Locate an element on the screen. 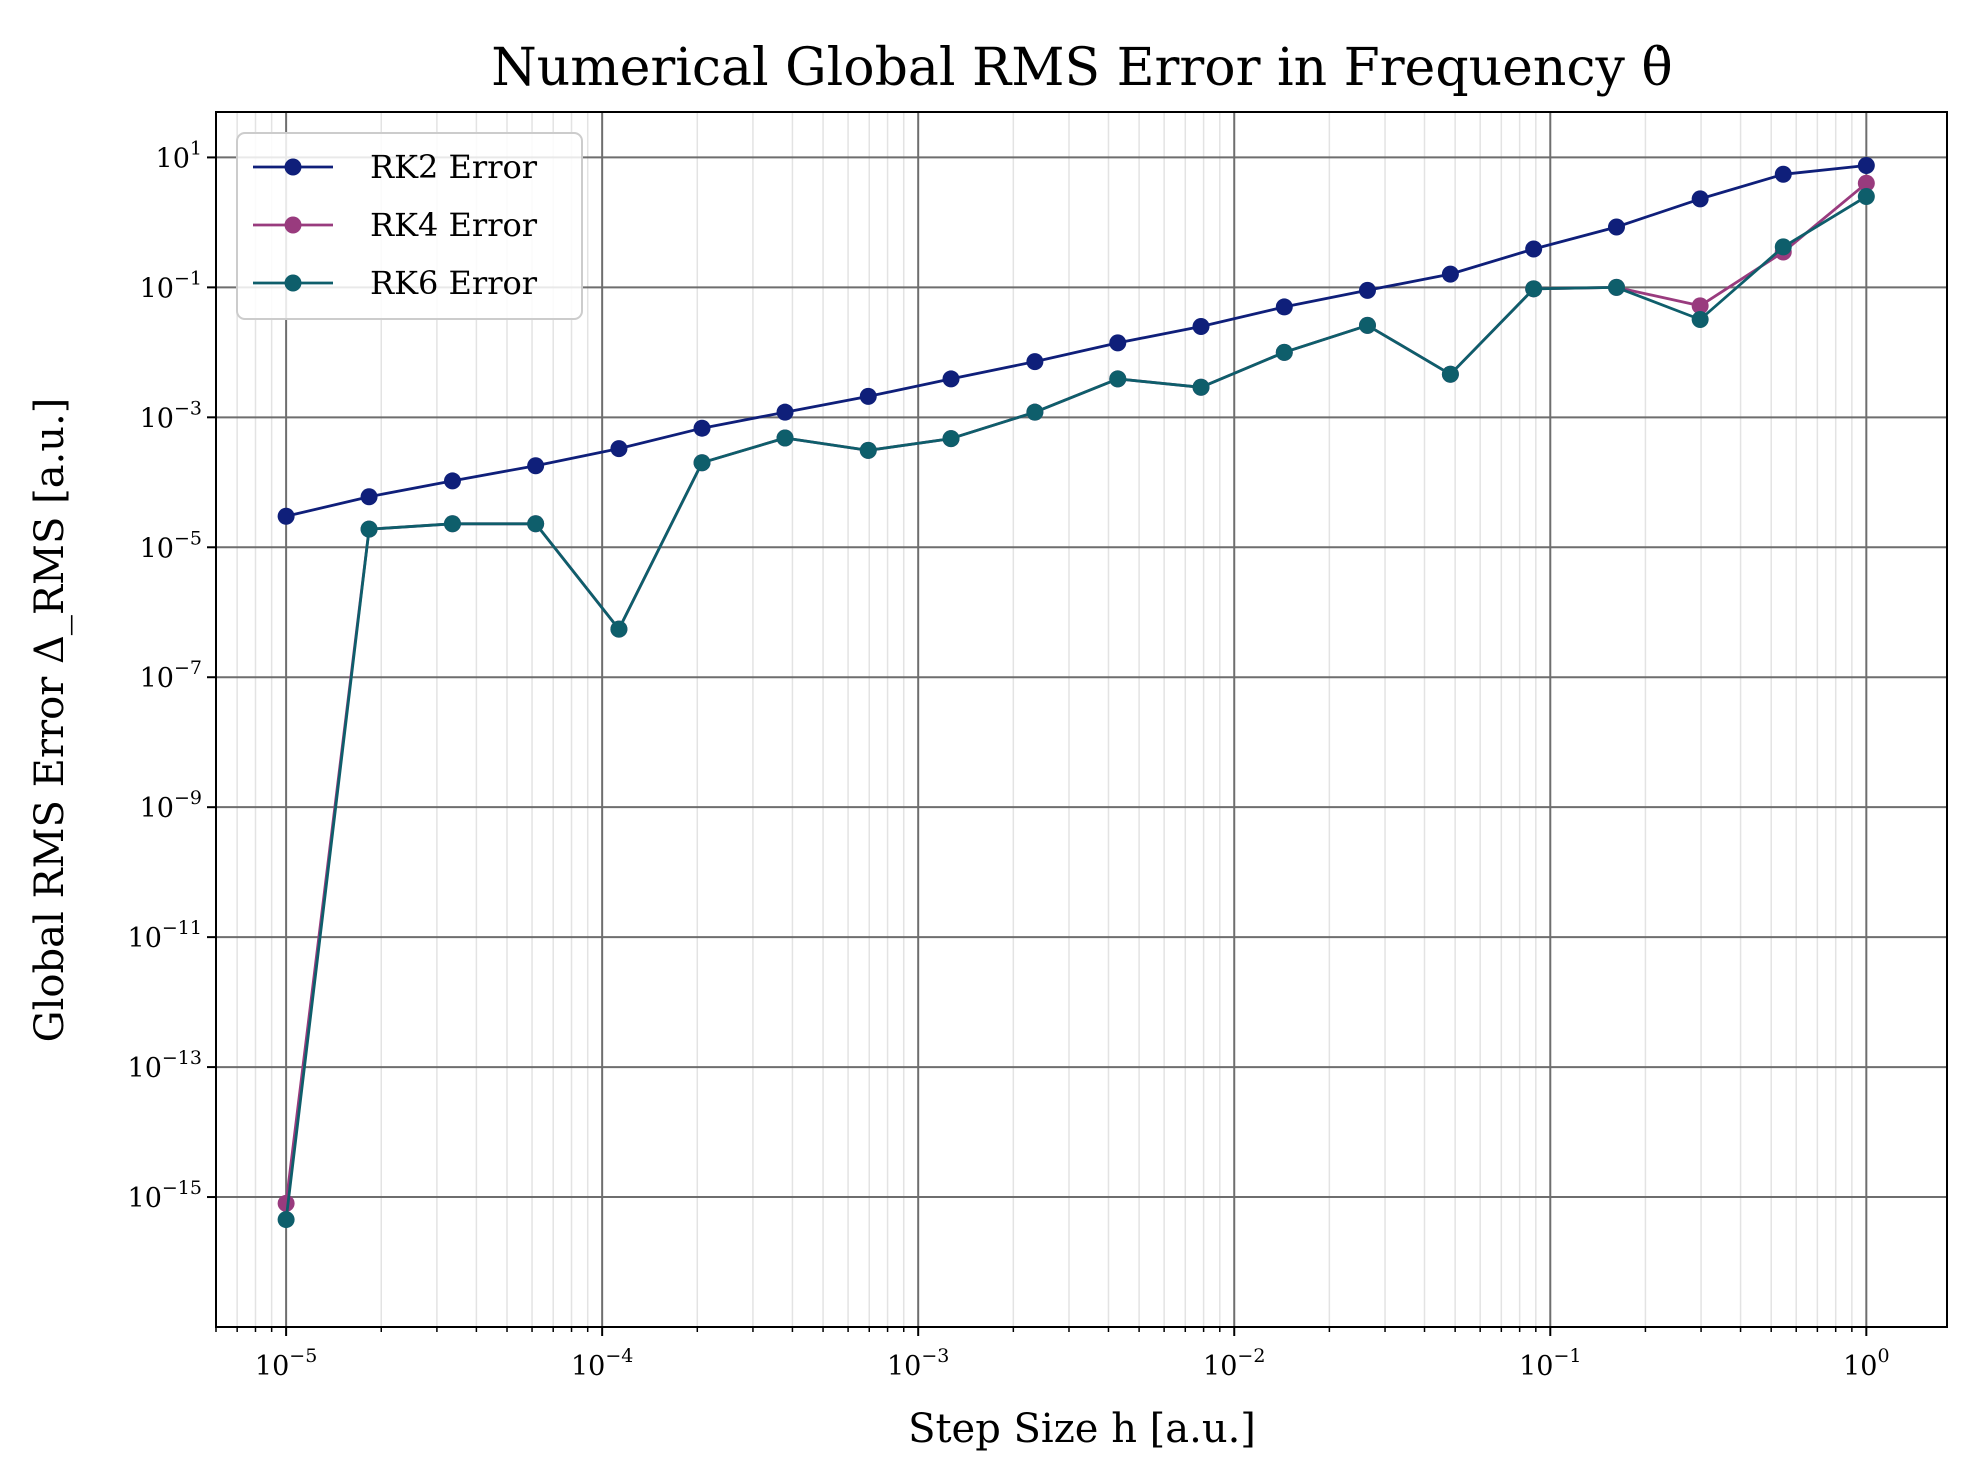 This screenshot has height=1480, width=1971. y-tick-label: 10⁻⁷ is located at coordinates (171, 675).